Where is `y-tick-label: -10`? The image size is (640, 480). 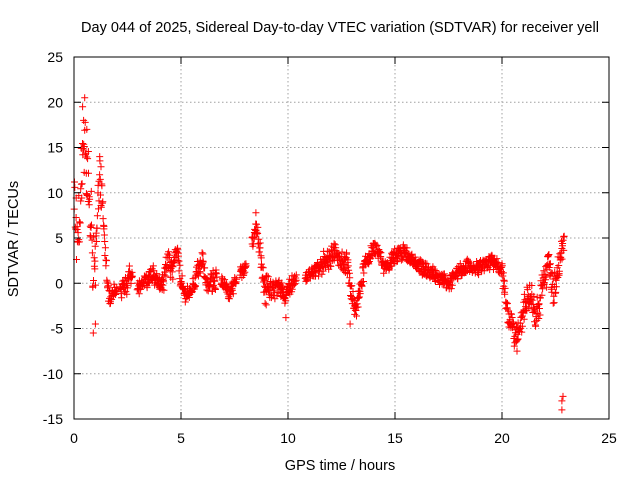
y-tick-label: -10 is located at coordinates (53, 374).